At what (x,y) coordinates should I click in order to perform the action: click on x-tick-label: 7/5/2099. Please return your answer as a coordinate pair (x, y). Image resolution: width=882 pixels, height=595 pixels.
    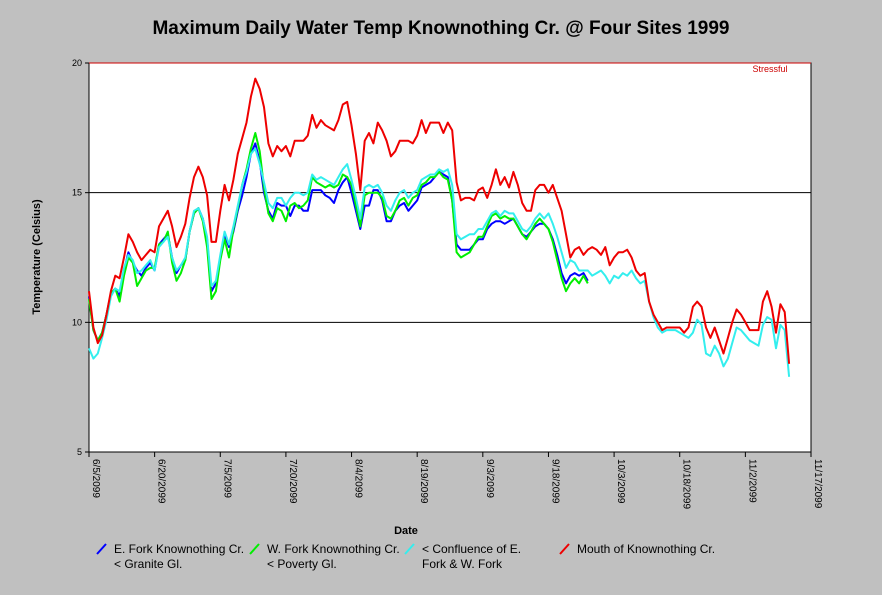
    Looking at the image, I should click on (226, 478).